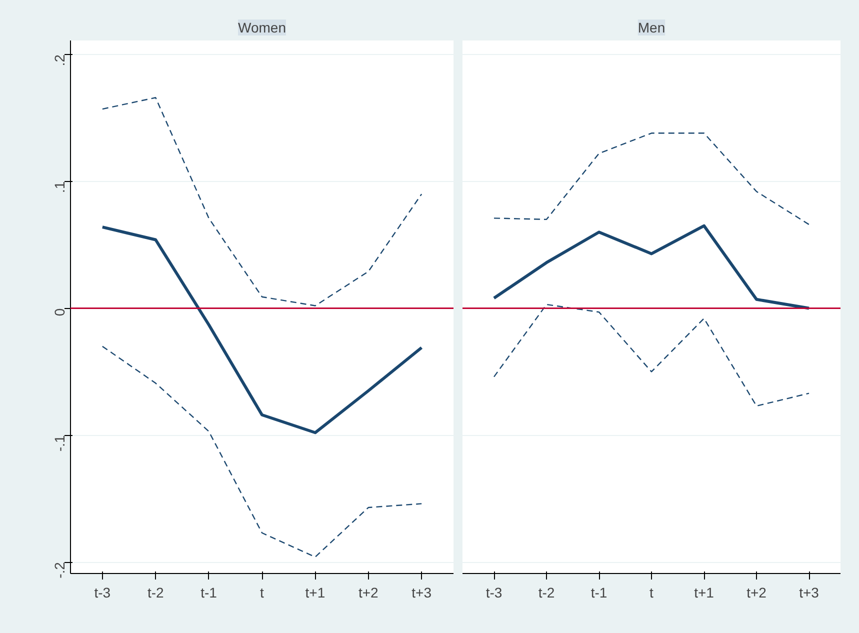 Image resolution: width=859 pixels, height=633 pixels. I want to click on y-tick-label: .1, so click(60, 187).